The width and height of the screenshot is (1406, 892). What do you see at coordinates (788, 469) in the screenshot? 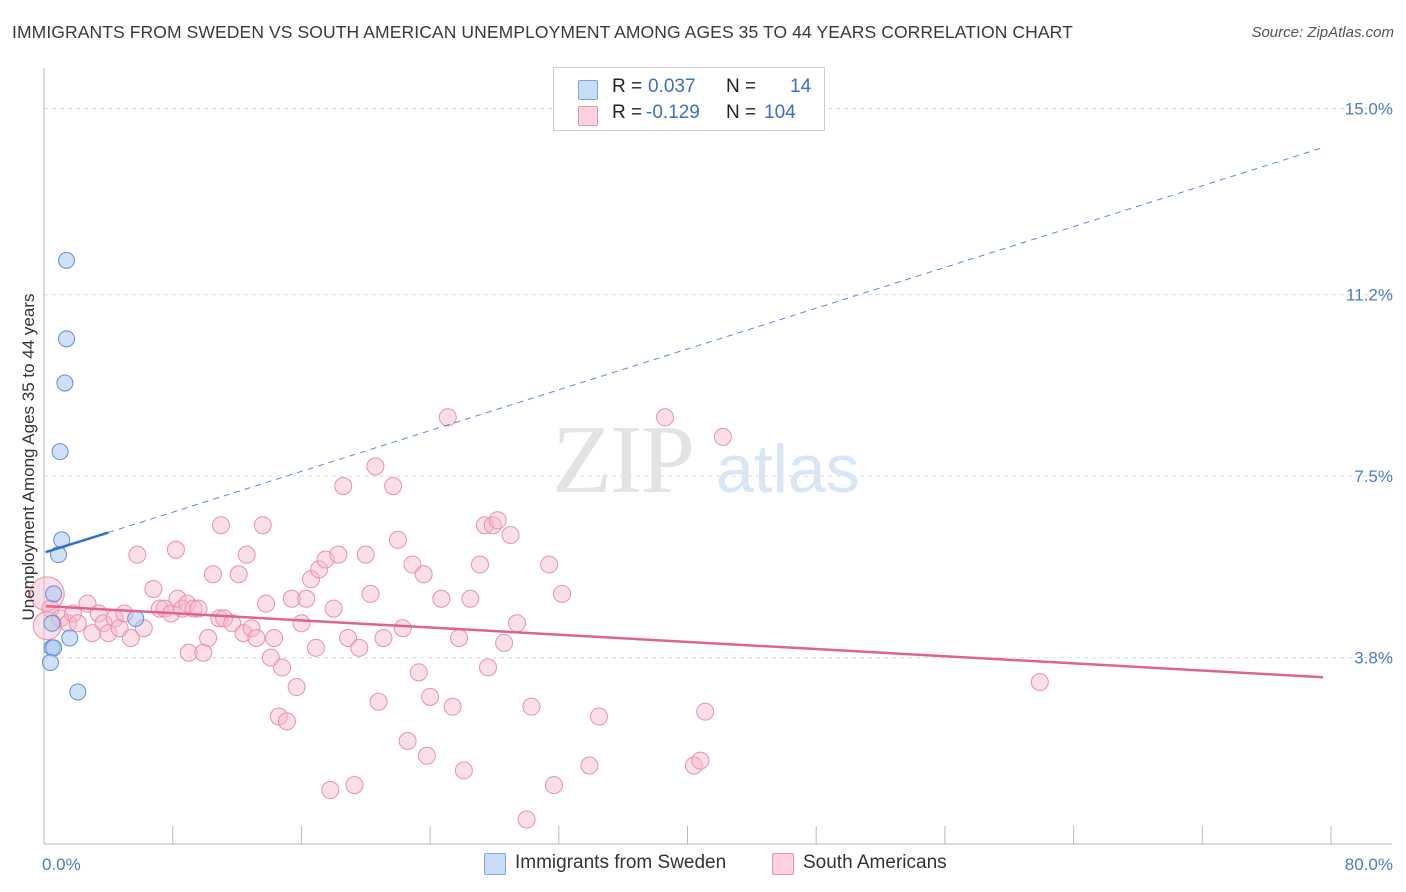
I see `watermark-atlas: atlas` at bounding box center [788, 469].